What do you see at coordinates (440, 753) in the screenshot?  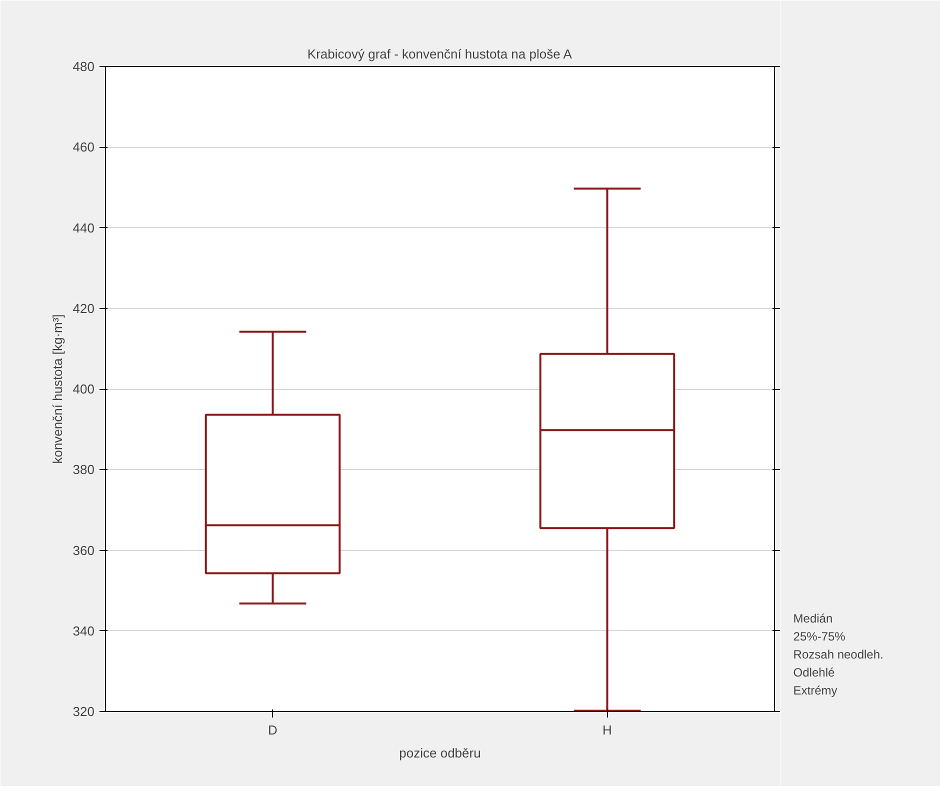 I see `x-axis-title: pozice odběru` at bounding box center [440, 753].